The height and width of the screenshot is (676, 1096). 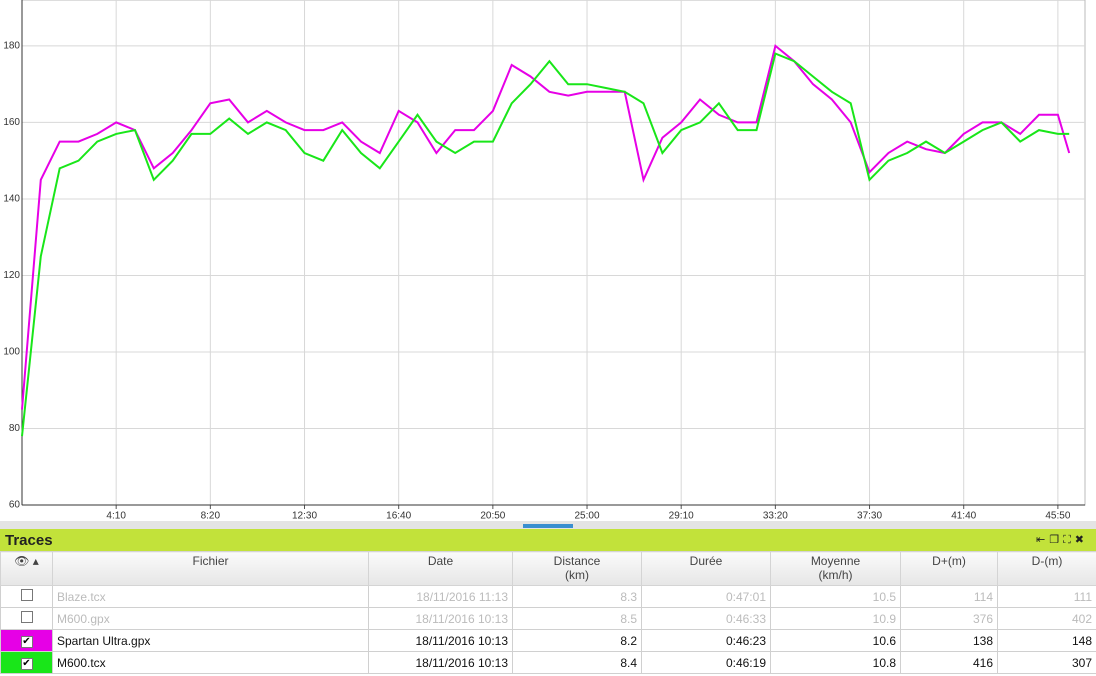 What do you see at coordinates (1057, 516) in the screenshot?
I see `x-tick-label: 45:50` at bounding box center [1057, 516].